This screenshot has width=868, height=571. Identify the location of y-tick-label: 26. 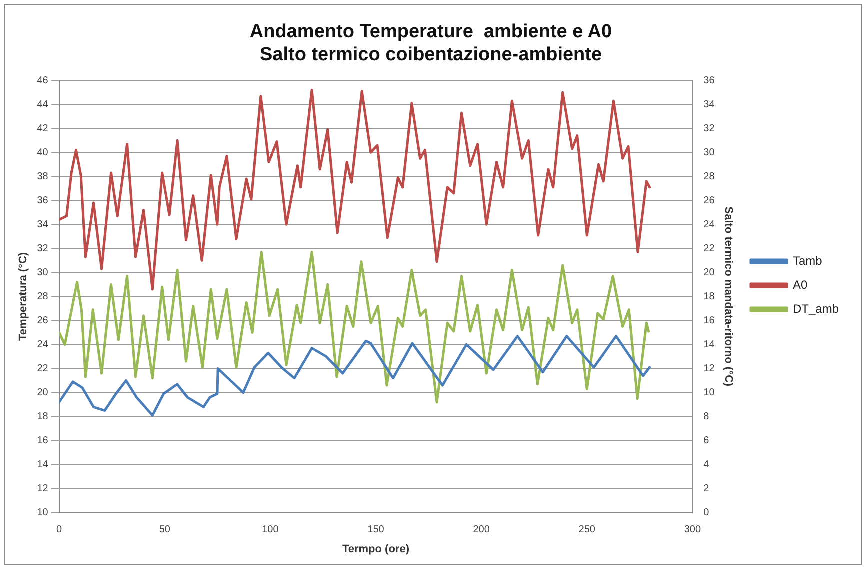
(43, 320).